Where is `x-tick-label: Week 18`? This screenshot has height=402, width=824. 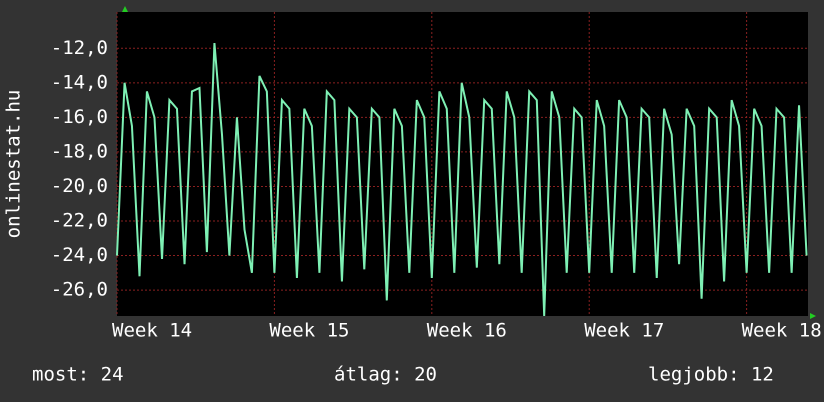
x-tick-label: Week 18 is located at coordinates (782, 331).